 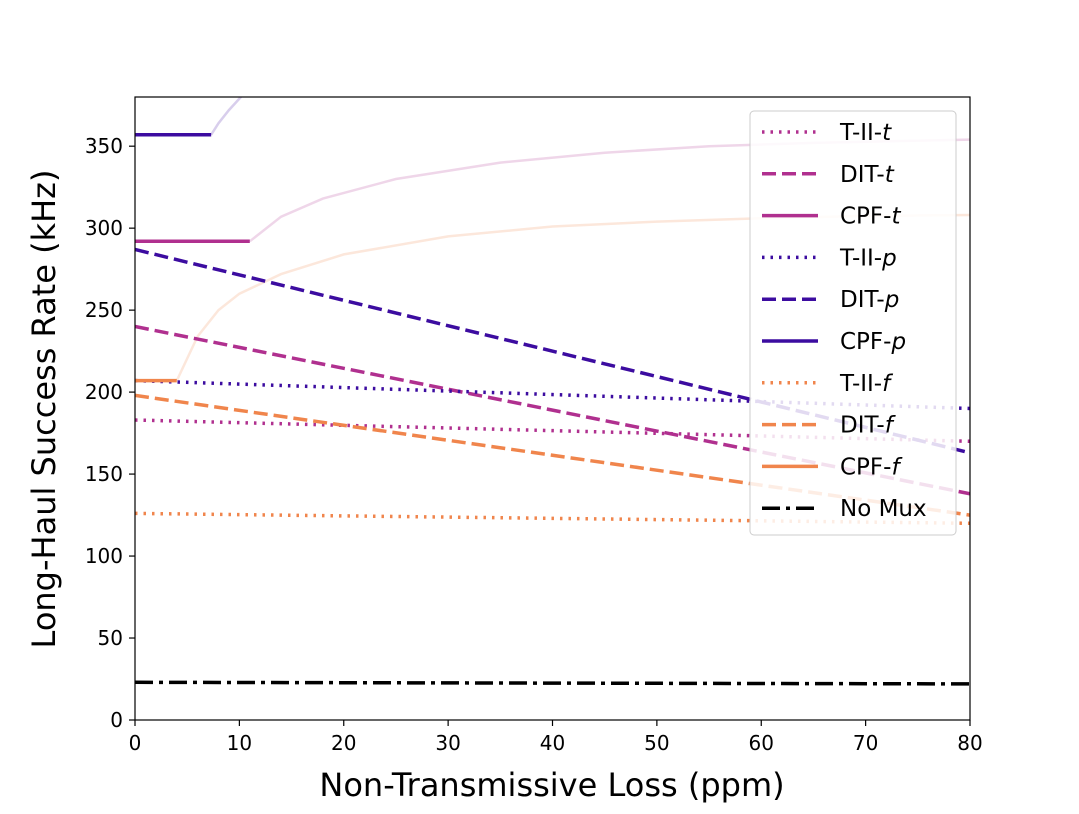 What do you see at coordinates (870, 217) in the screenshot?
I see `legend-label: CPF-t` at bounding box center [870, 217].